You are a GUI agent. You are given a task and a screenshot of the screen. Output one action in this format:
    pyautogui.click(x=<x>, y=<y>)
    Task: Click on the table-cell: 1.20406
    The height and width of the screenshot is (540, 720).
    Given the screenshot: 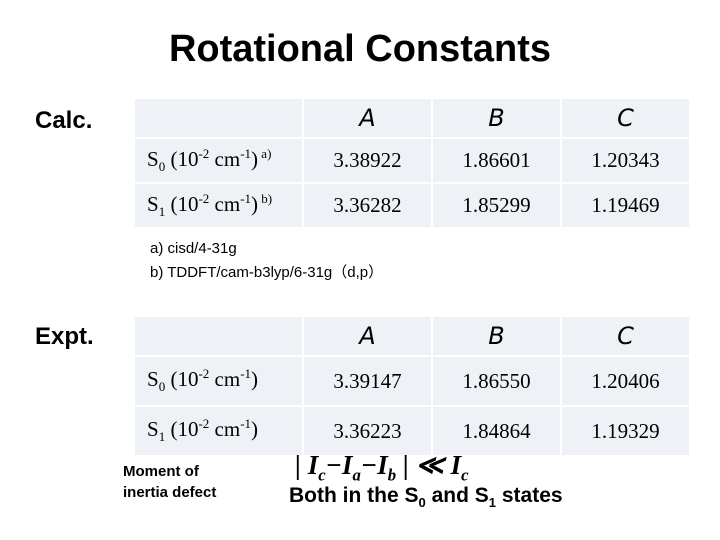 What is the action you would take?
    pyautogui.click(x=625, y=381)
    